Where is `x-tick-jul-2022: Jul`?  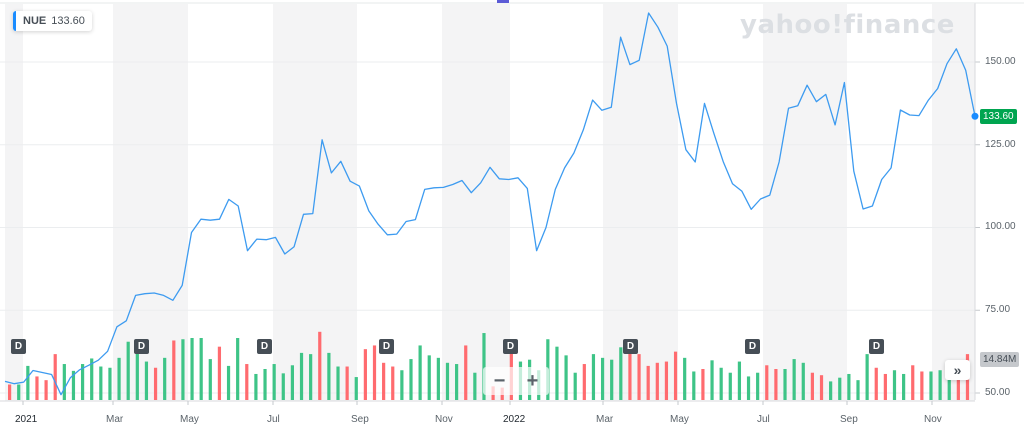 x-tick-jul-2022: Jul is located at coordinates (763, 419).